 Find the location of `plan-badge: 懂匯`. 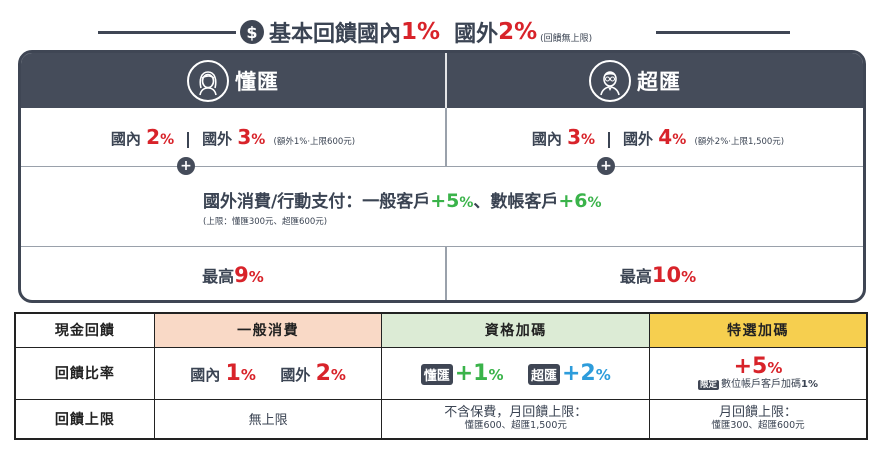

plan-badge: 懂匯 is located at coordinates (436, 374).